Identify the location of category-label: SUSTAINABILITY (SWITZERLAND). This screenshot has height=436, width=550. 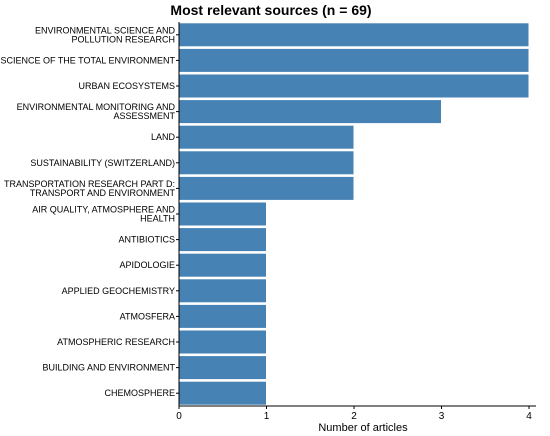
(102, 163).